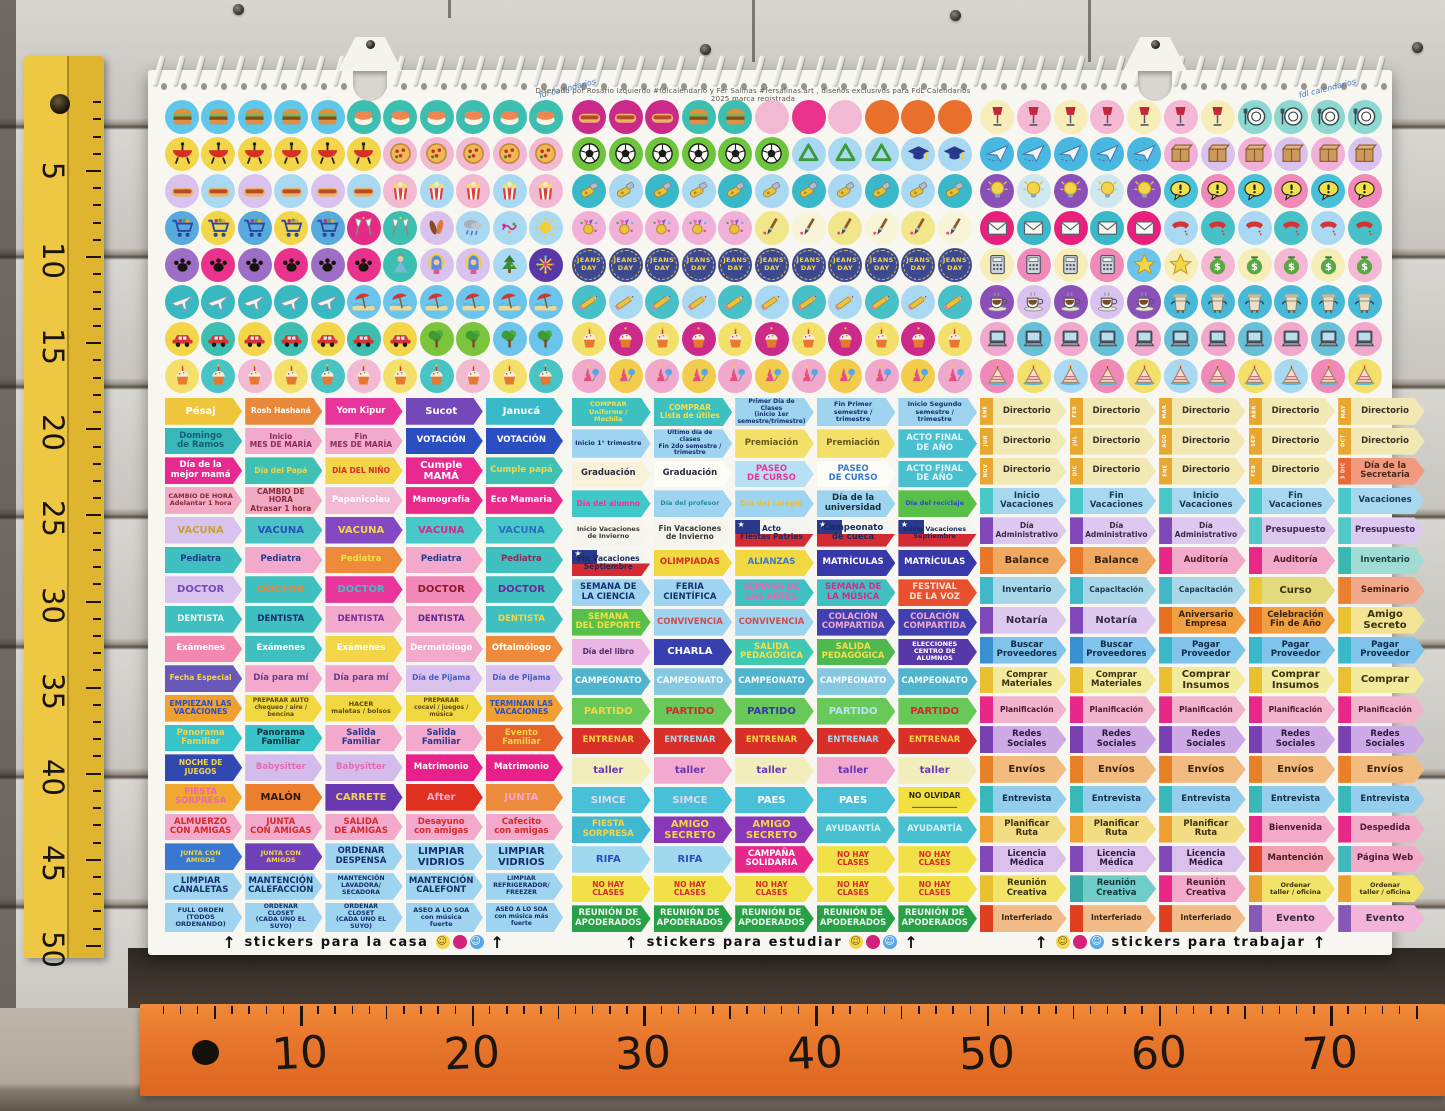  Describe the element at coordinates (200, 826) in the screenshot. I see `sticker-label-text: ALMUERZO CON AMIGAS` at that location.